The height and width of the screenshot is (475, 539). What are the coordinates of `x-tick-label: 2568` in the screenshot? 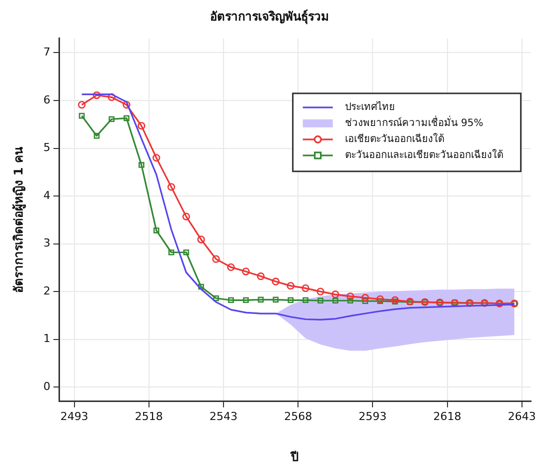 It's located at (298, 416).